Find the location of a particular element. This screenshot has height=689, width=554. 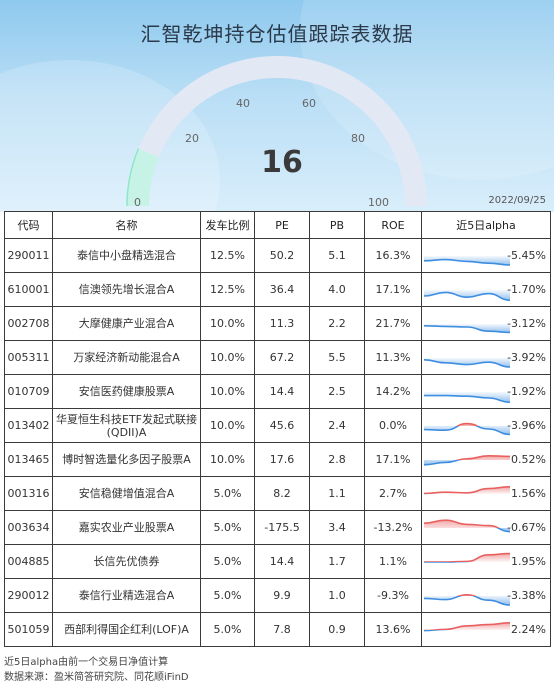

cell-pe: 50.2 is located at coordinates (282, 255).